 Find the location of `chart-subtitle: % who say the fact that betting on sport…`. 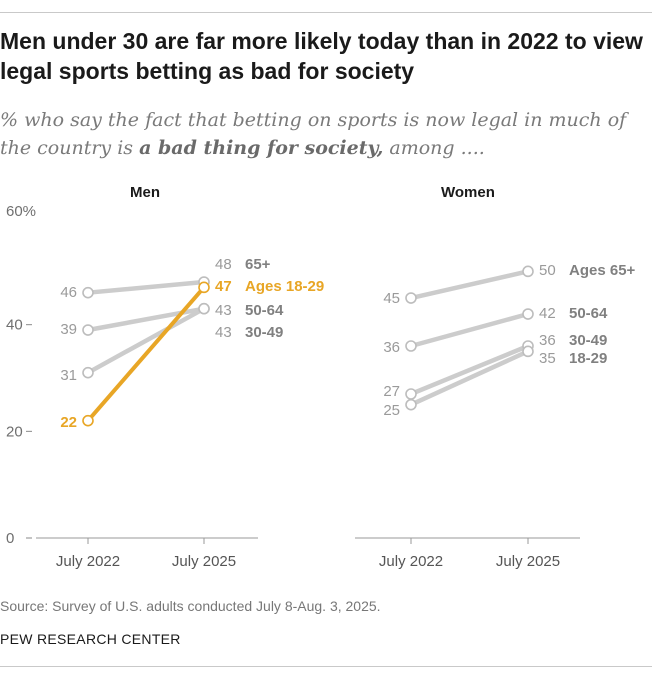

chart-subtitle: % who say the fact that betting on sport… is located at coordinates (322, 134).